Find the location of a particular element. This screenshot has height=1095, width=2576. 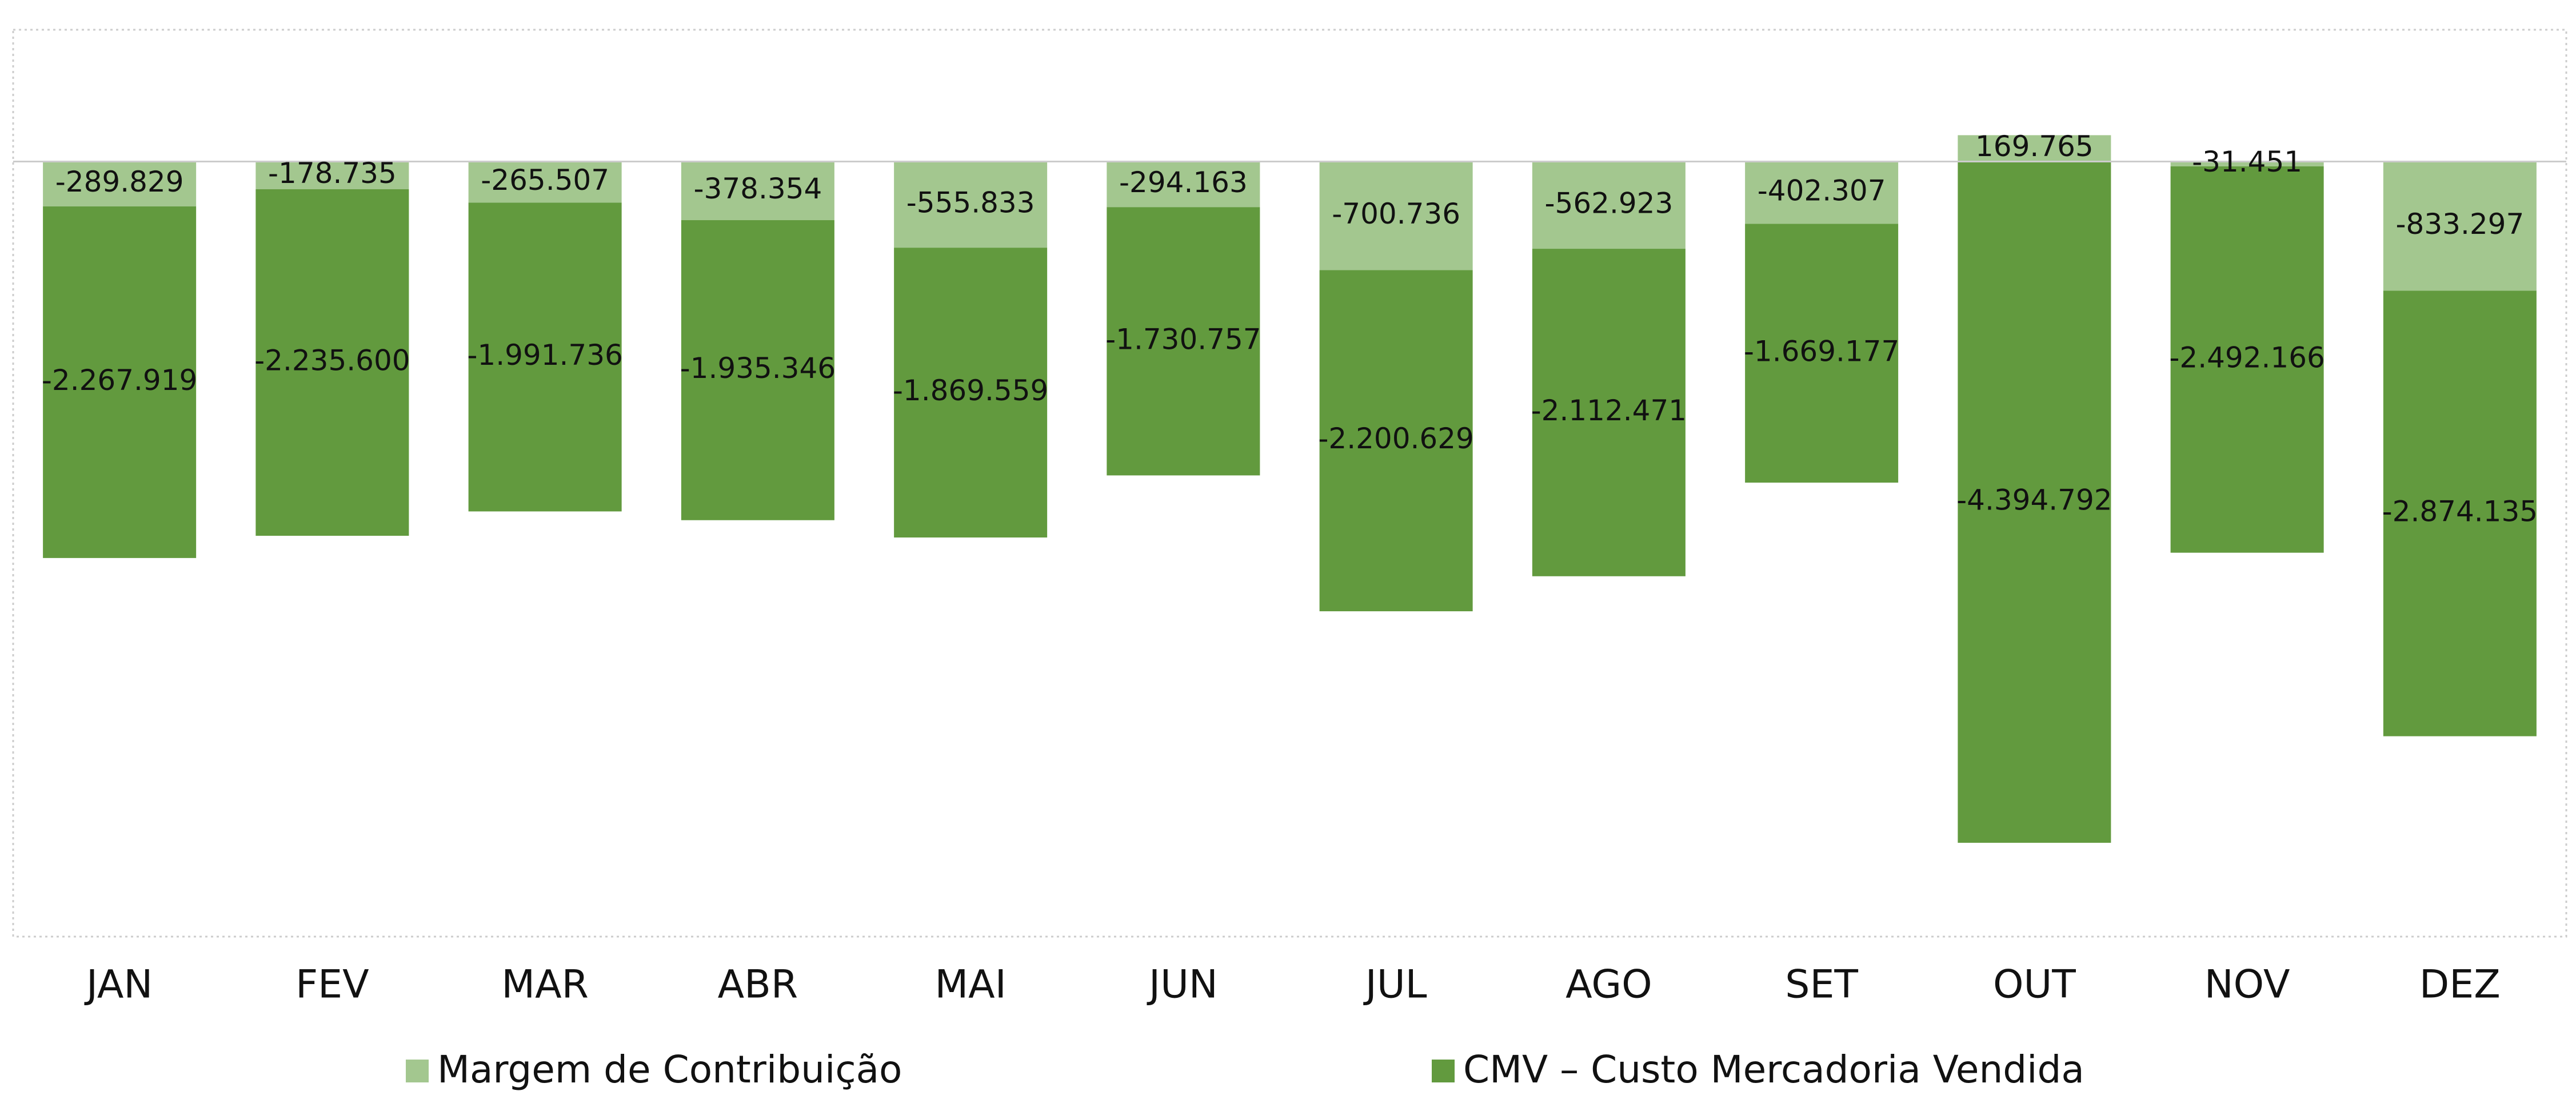

data-label: -294.163 is located at coordinates (1183, 182).